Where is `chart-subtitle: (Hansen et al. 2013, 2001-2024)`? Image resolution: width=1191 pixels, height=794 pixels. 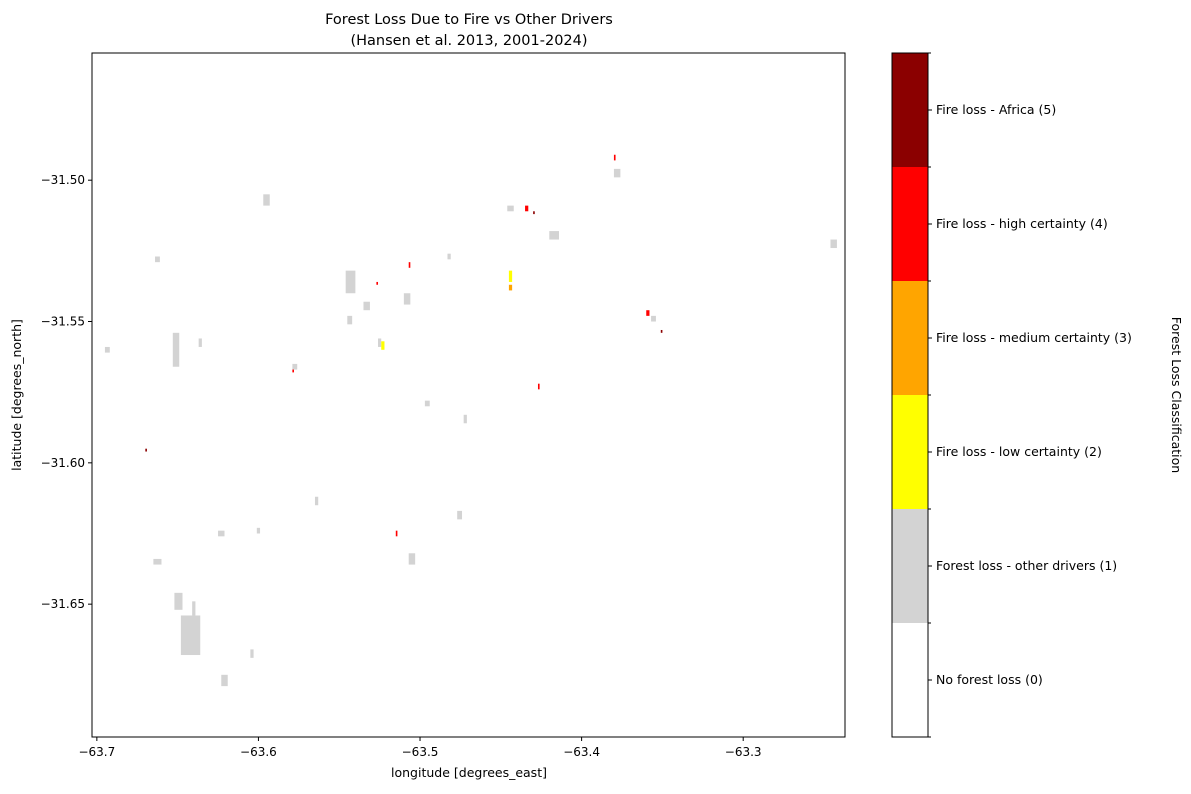
chart-subtitle: (Hansen et al. 2013, 2001-2024) is located at coordinates (468, 41).